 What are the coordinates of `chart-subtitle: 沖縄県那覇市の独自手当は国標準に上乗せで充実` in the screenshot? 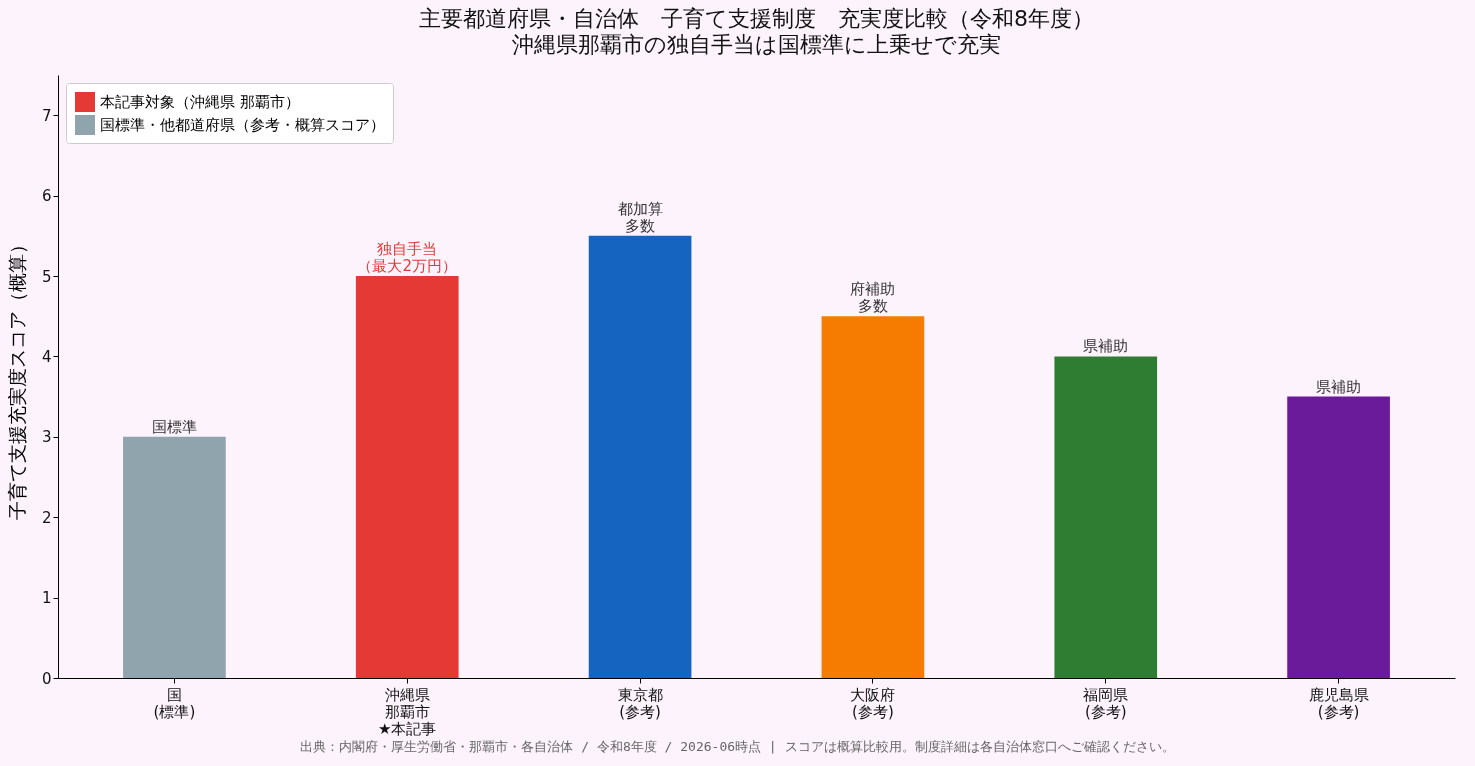 It's located at (756, 44).